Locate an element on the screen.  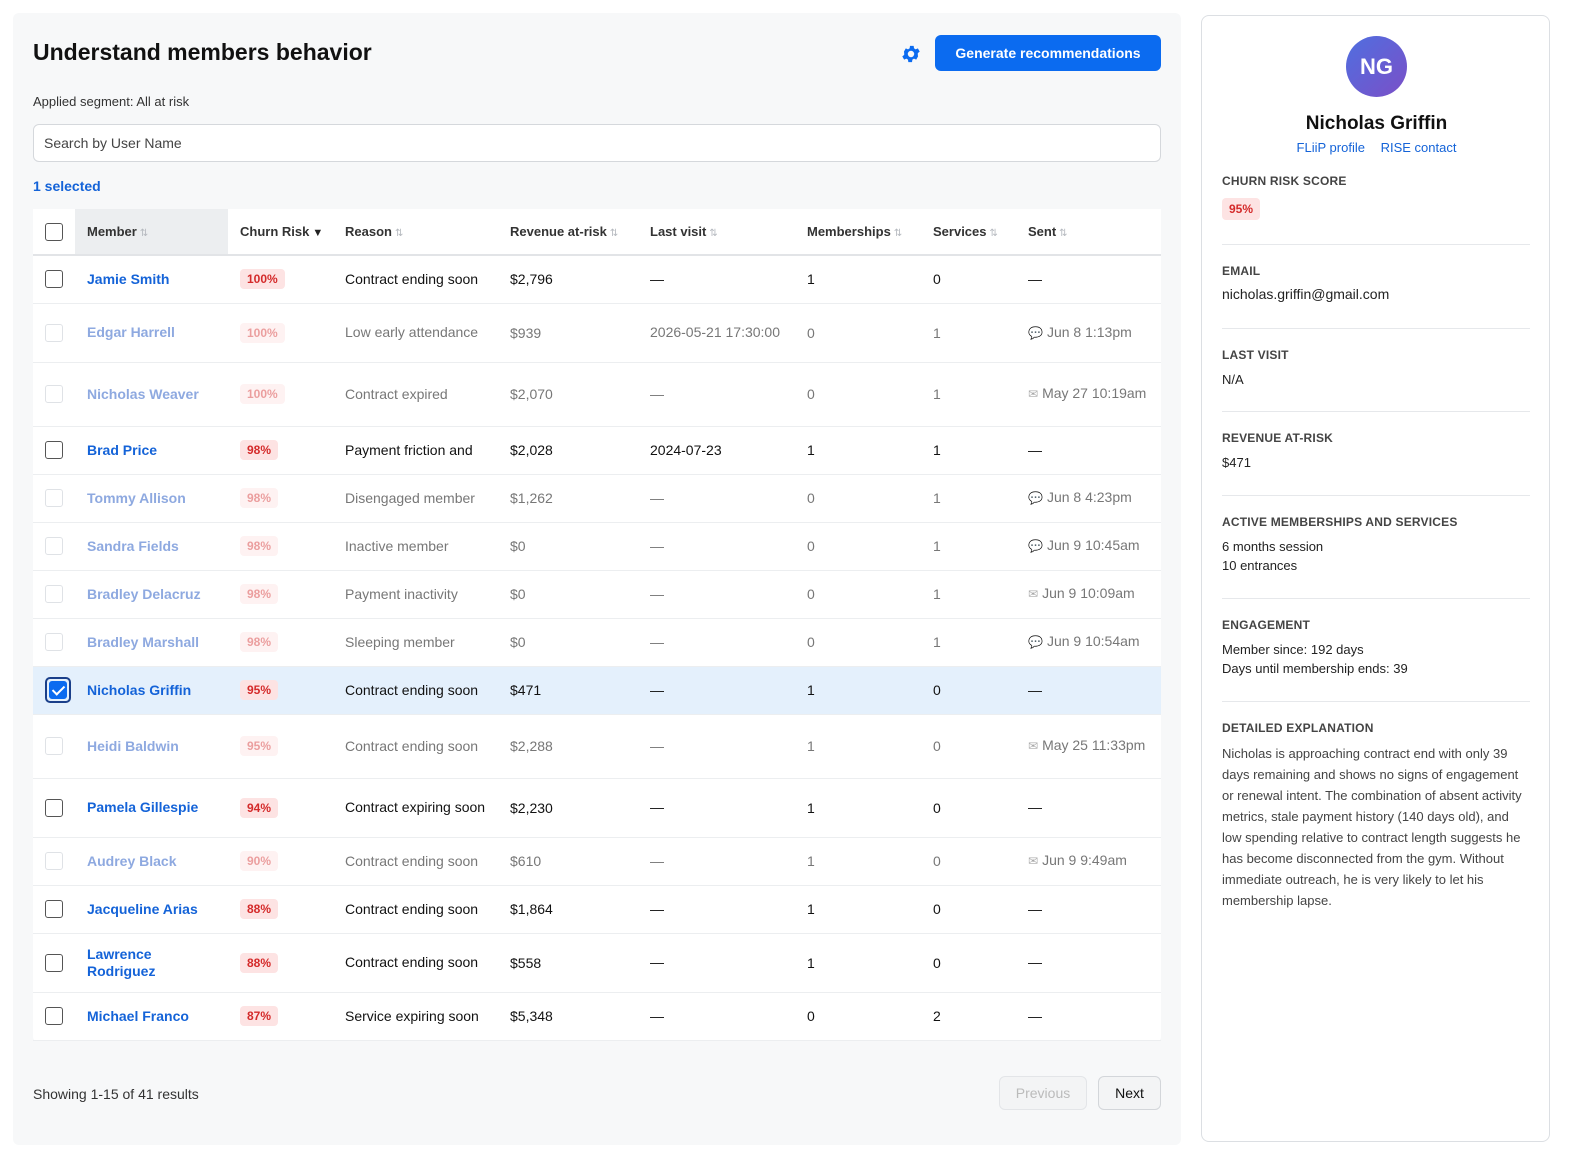
member-name-link: Jamie Smith is located at coordinates (128, 278).